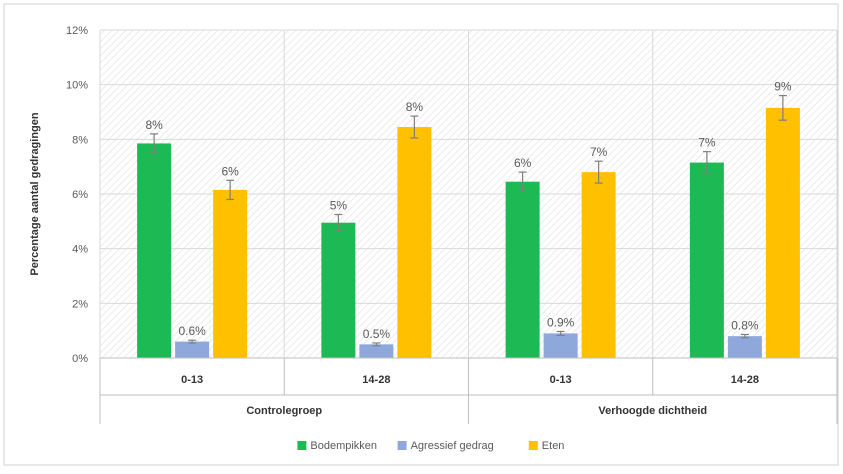  I want to click on y-tick-label: 0%, so click(80, 359).